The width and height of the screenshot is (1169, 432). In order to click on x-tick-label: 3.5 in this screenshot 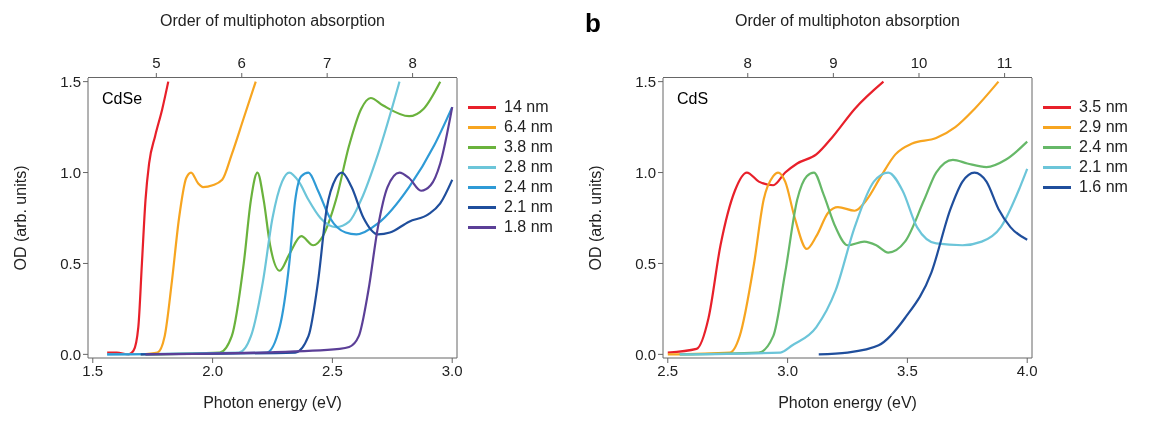, I will do `click(907, 370)`.